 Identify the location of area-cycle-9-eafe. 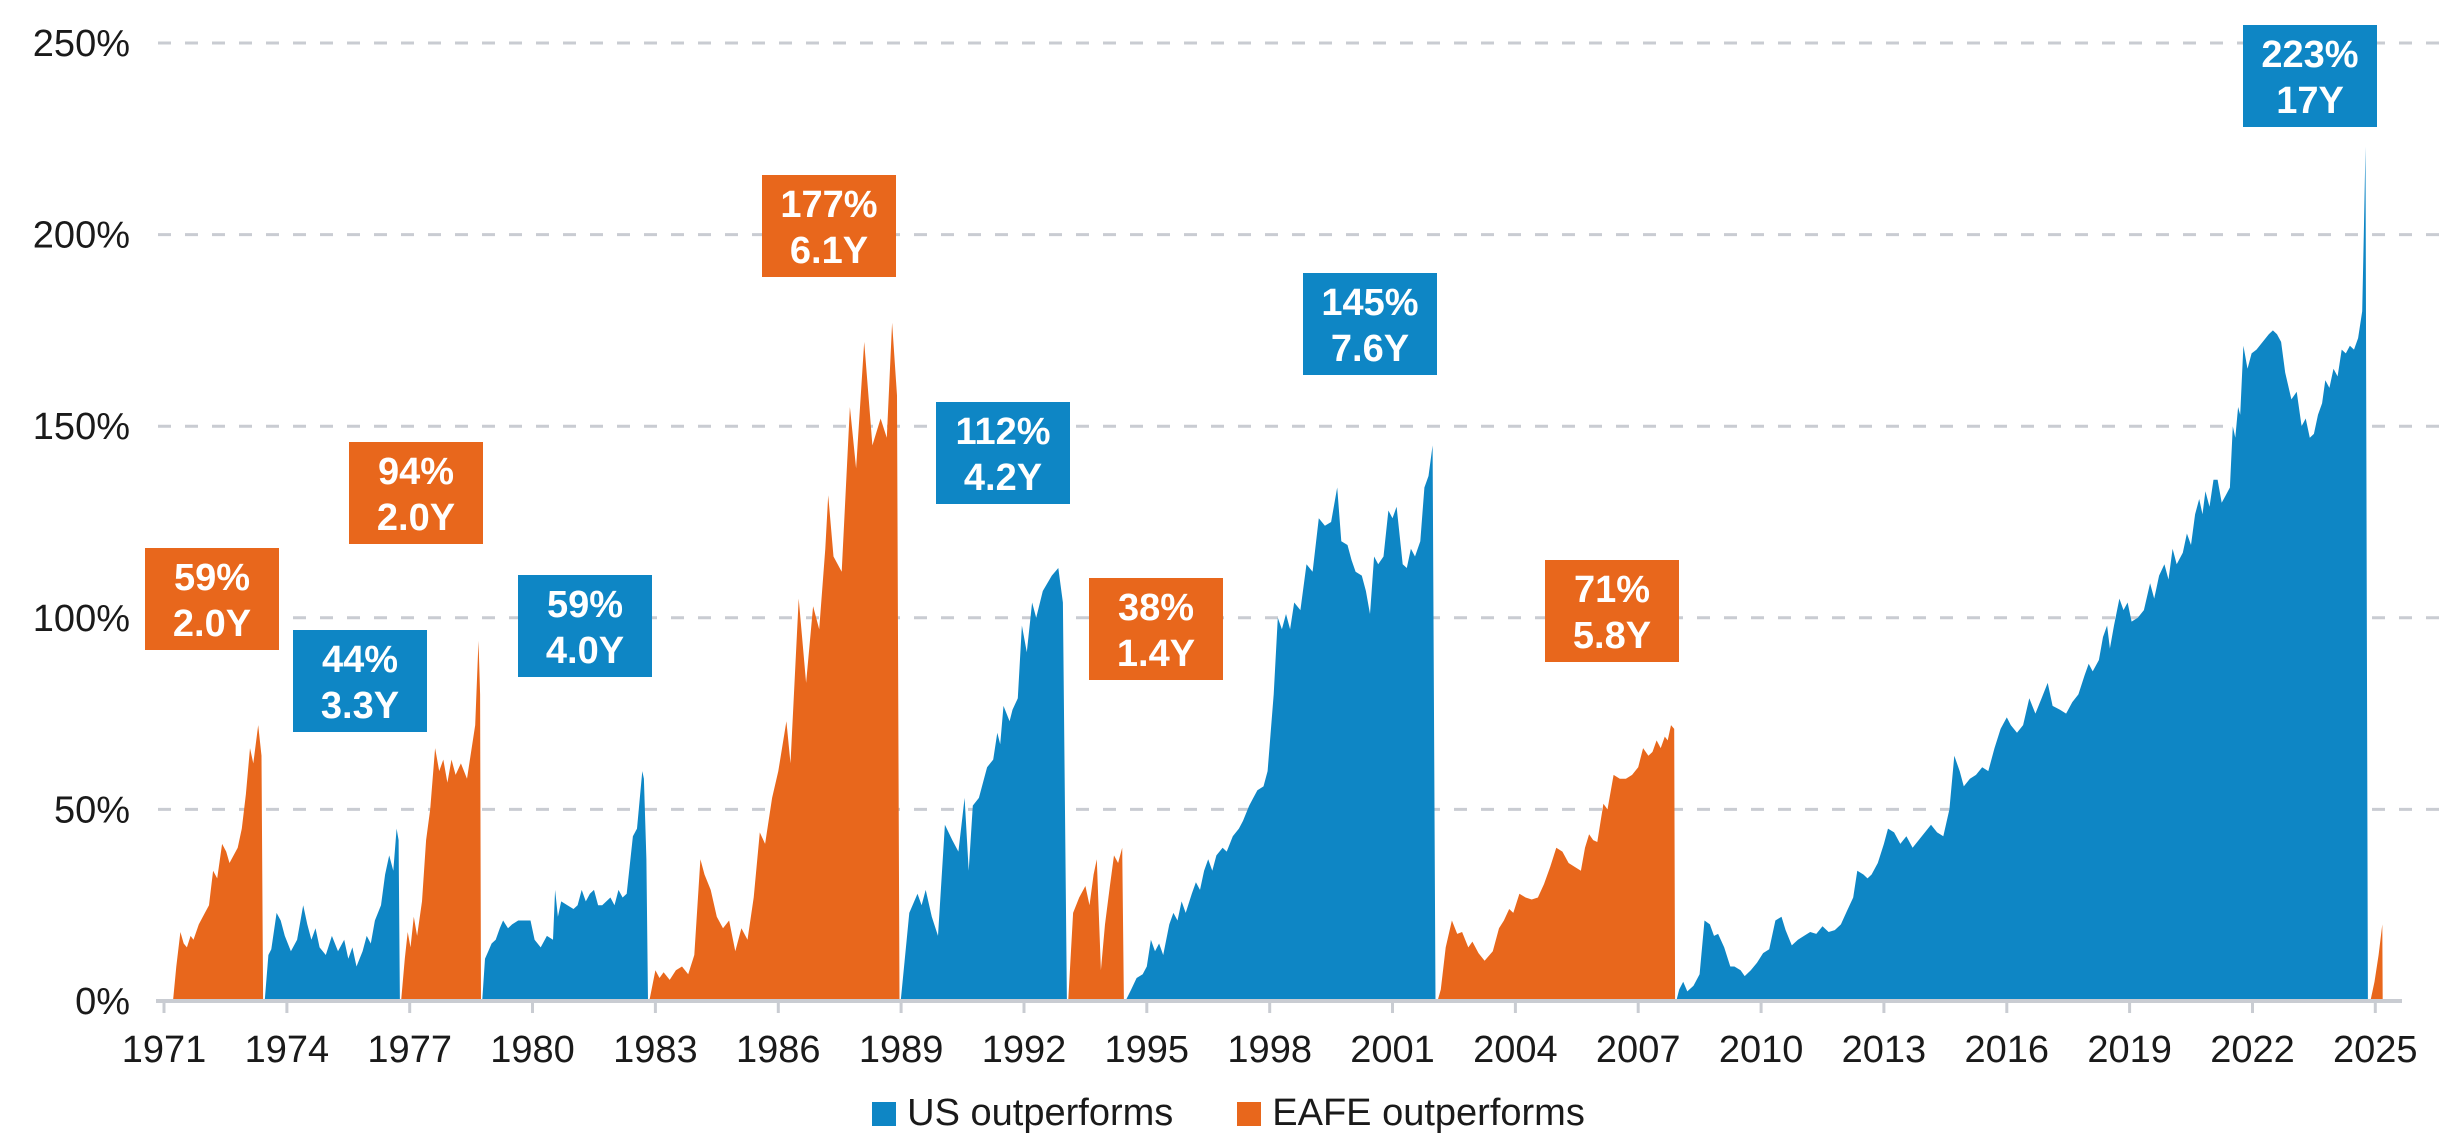
(1556, 863).